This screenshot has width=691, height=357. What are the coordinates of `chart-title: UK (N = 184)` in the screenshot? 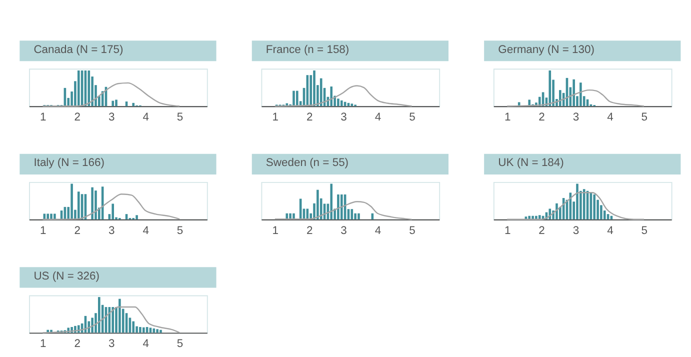 It's located at (531, 163).